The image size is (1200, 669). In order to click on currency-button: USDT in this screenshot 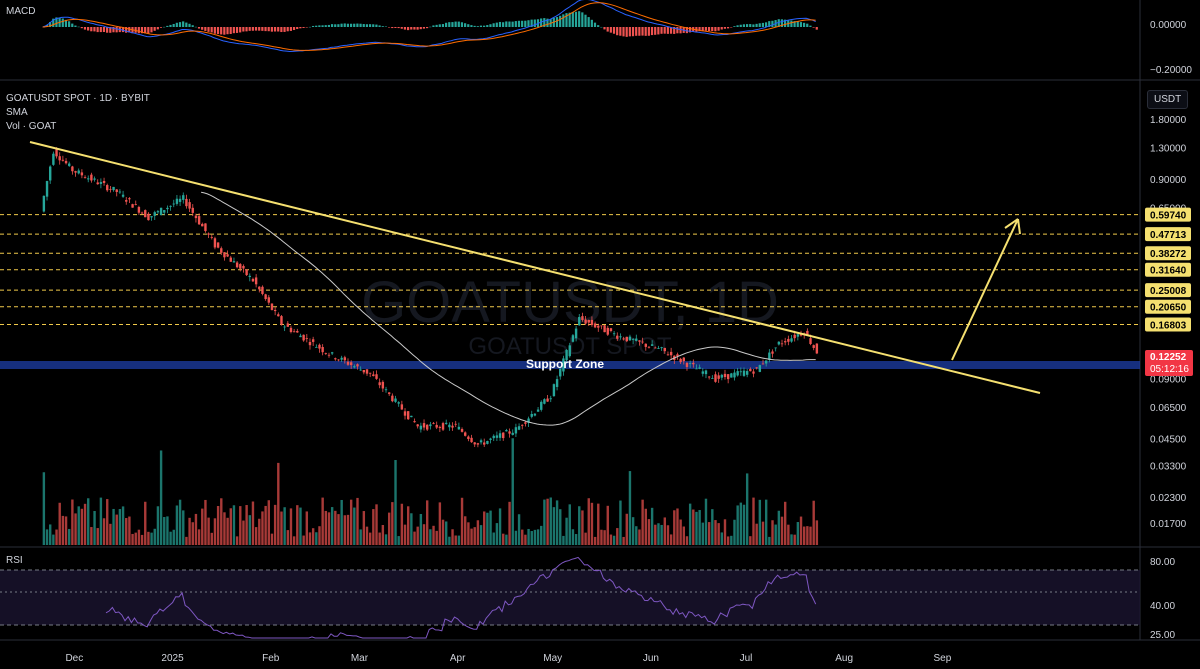, I will do `click(1168, 99)`.